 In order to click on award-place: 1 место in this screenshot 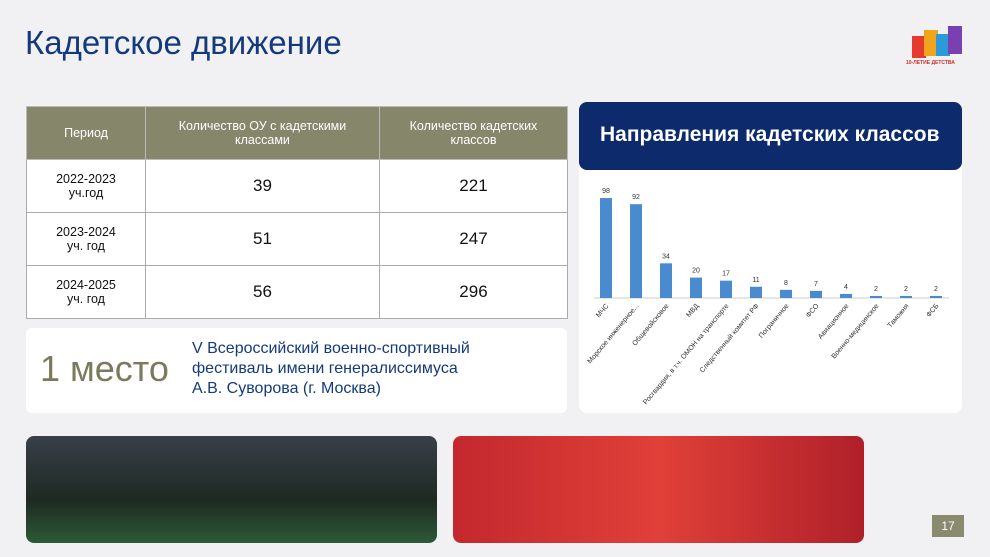, I will do `click(104, 368)`.